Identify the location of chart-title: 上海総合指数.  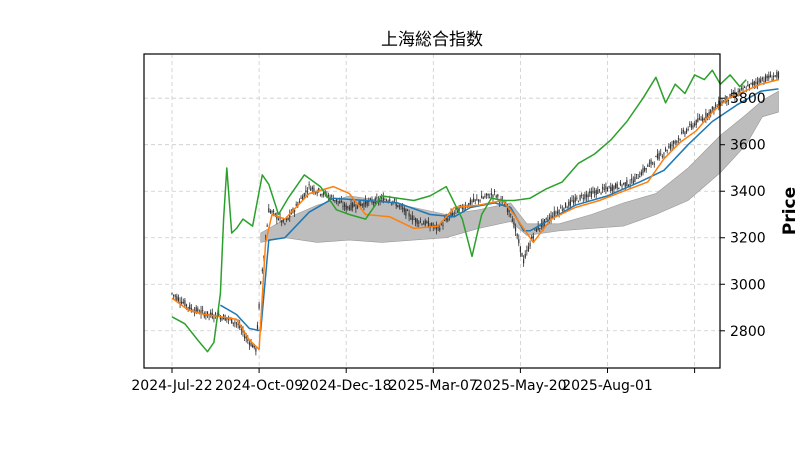
(432, 40).